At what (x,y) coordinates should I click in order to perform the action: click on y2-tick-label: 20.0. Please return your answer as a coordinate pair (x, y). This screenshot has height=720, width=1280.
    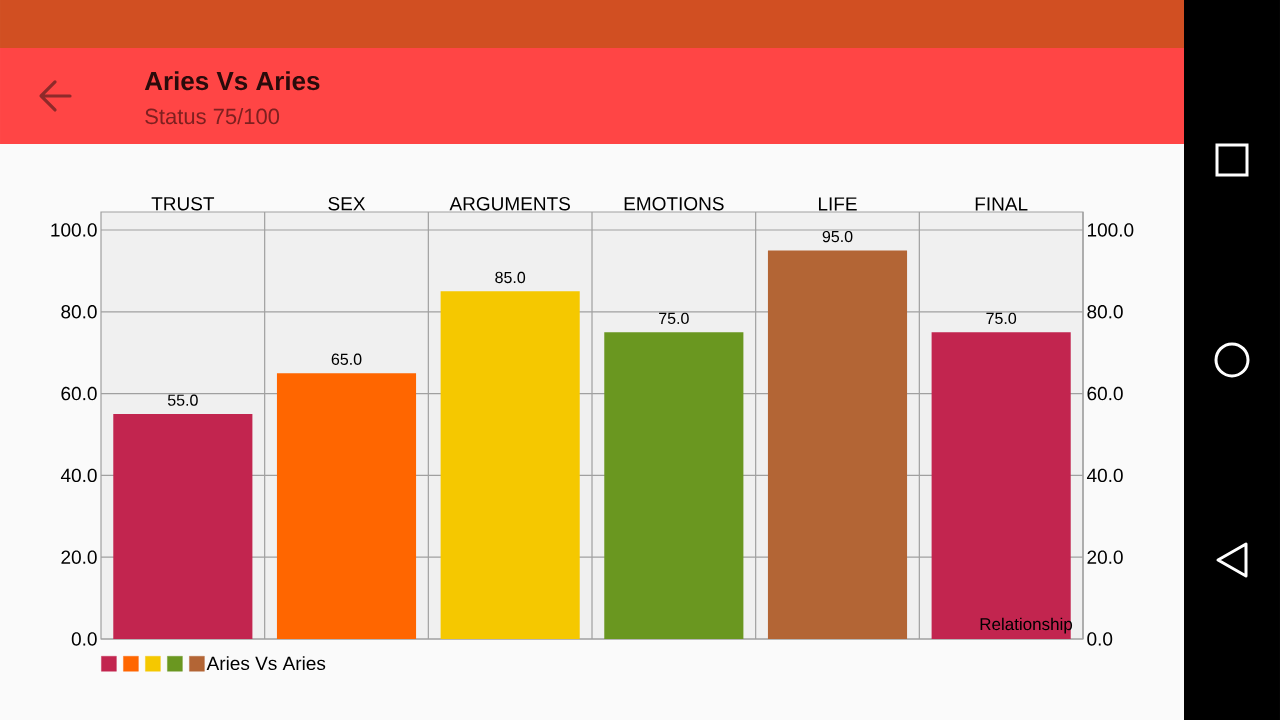
    Looking at the image, I should click on (1105, 557).